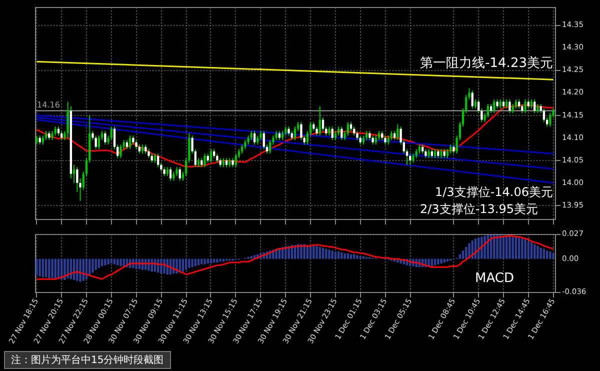  Describe the element at coordinates (494, 192) in the screenshot. I see `annotation: 1/3支撑位-14.06美元` at that location.